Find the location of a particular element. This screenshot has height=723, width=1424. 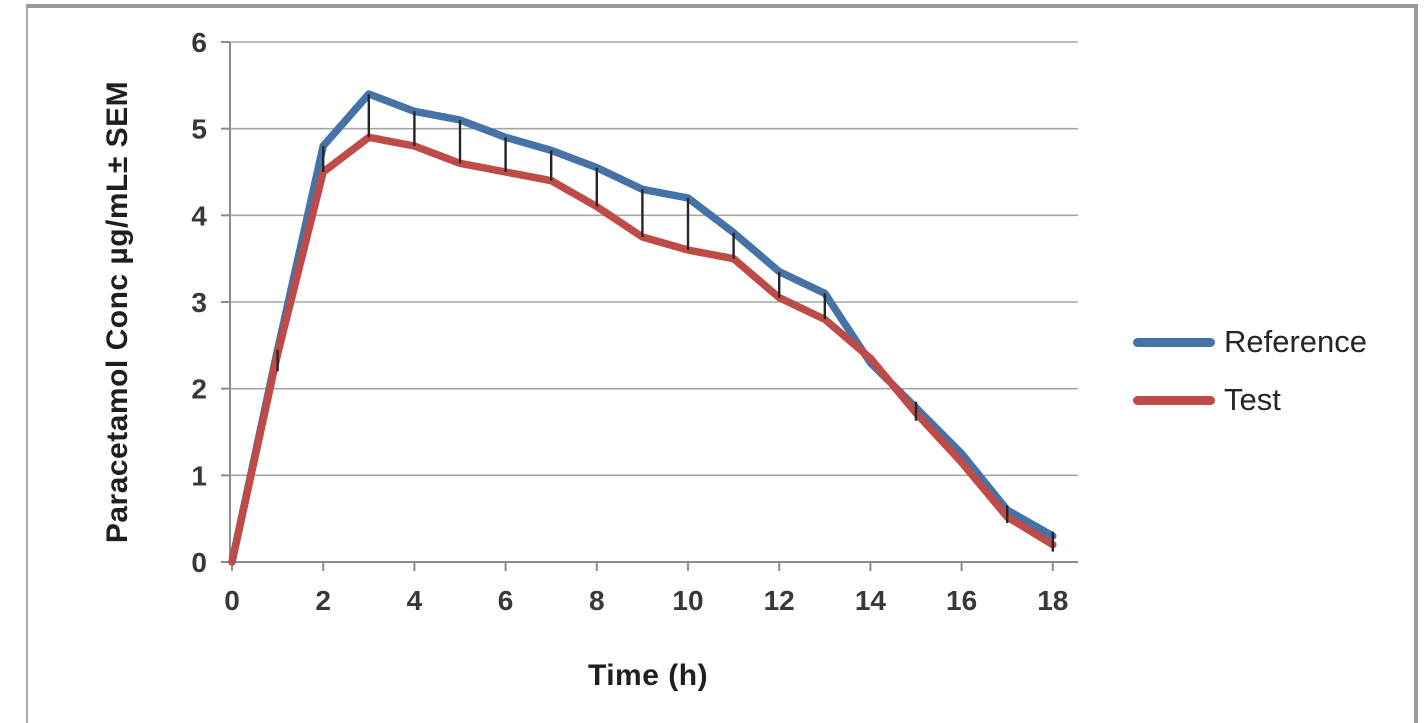

x-axis-title: Time (h) is located at coordinates (648, 675).